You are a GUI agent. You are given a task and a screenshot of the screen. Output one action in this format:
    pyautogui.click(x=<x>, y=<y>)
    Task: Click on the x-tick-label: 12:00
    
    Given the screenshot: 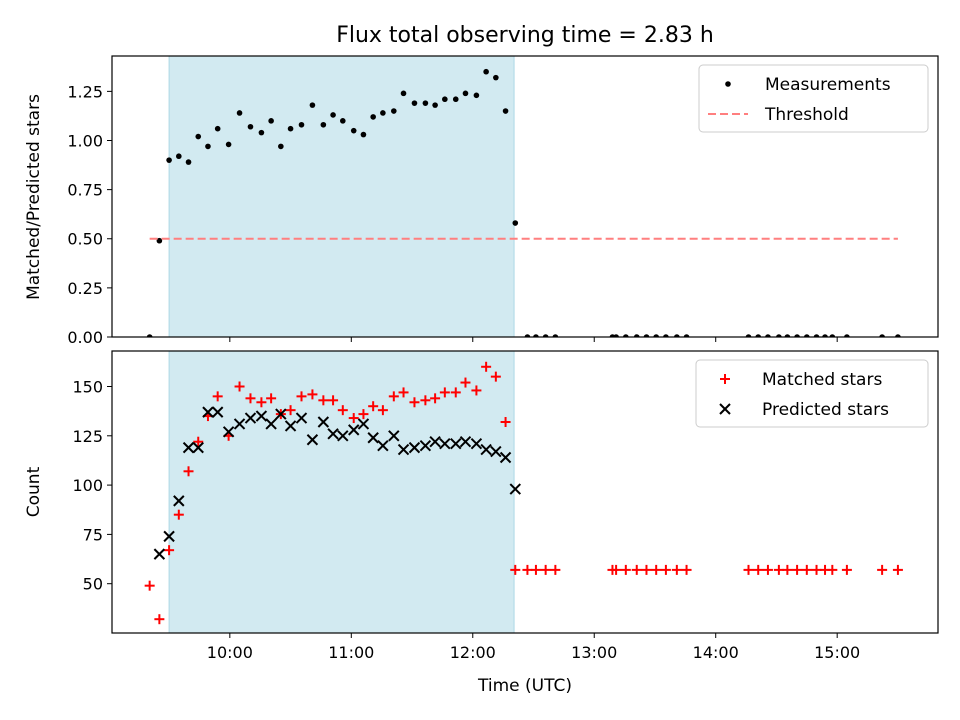 What is the action you would take?
    pyautogui.click(x=473, y=652)
    